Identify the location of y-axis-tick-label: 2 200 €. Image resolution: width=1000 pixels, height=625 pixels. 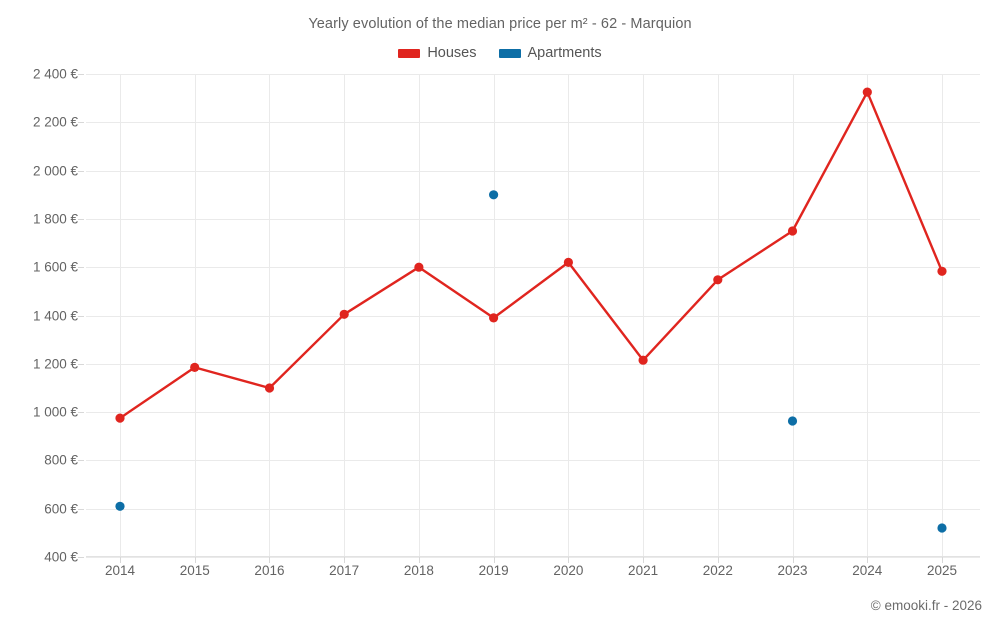
(55, 122).